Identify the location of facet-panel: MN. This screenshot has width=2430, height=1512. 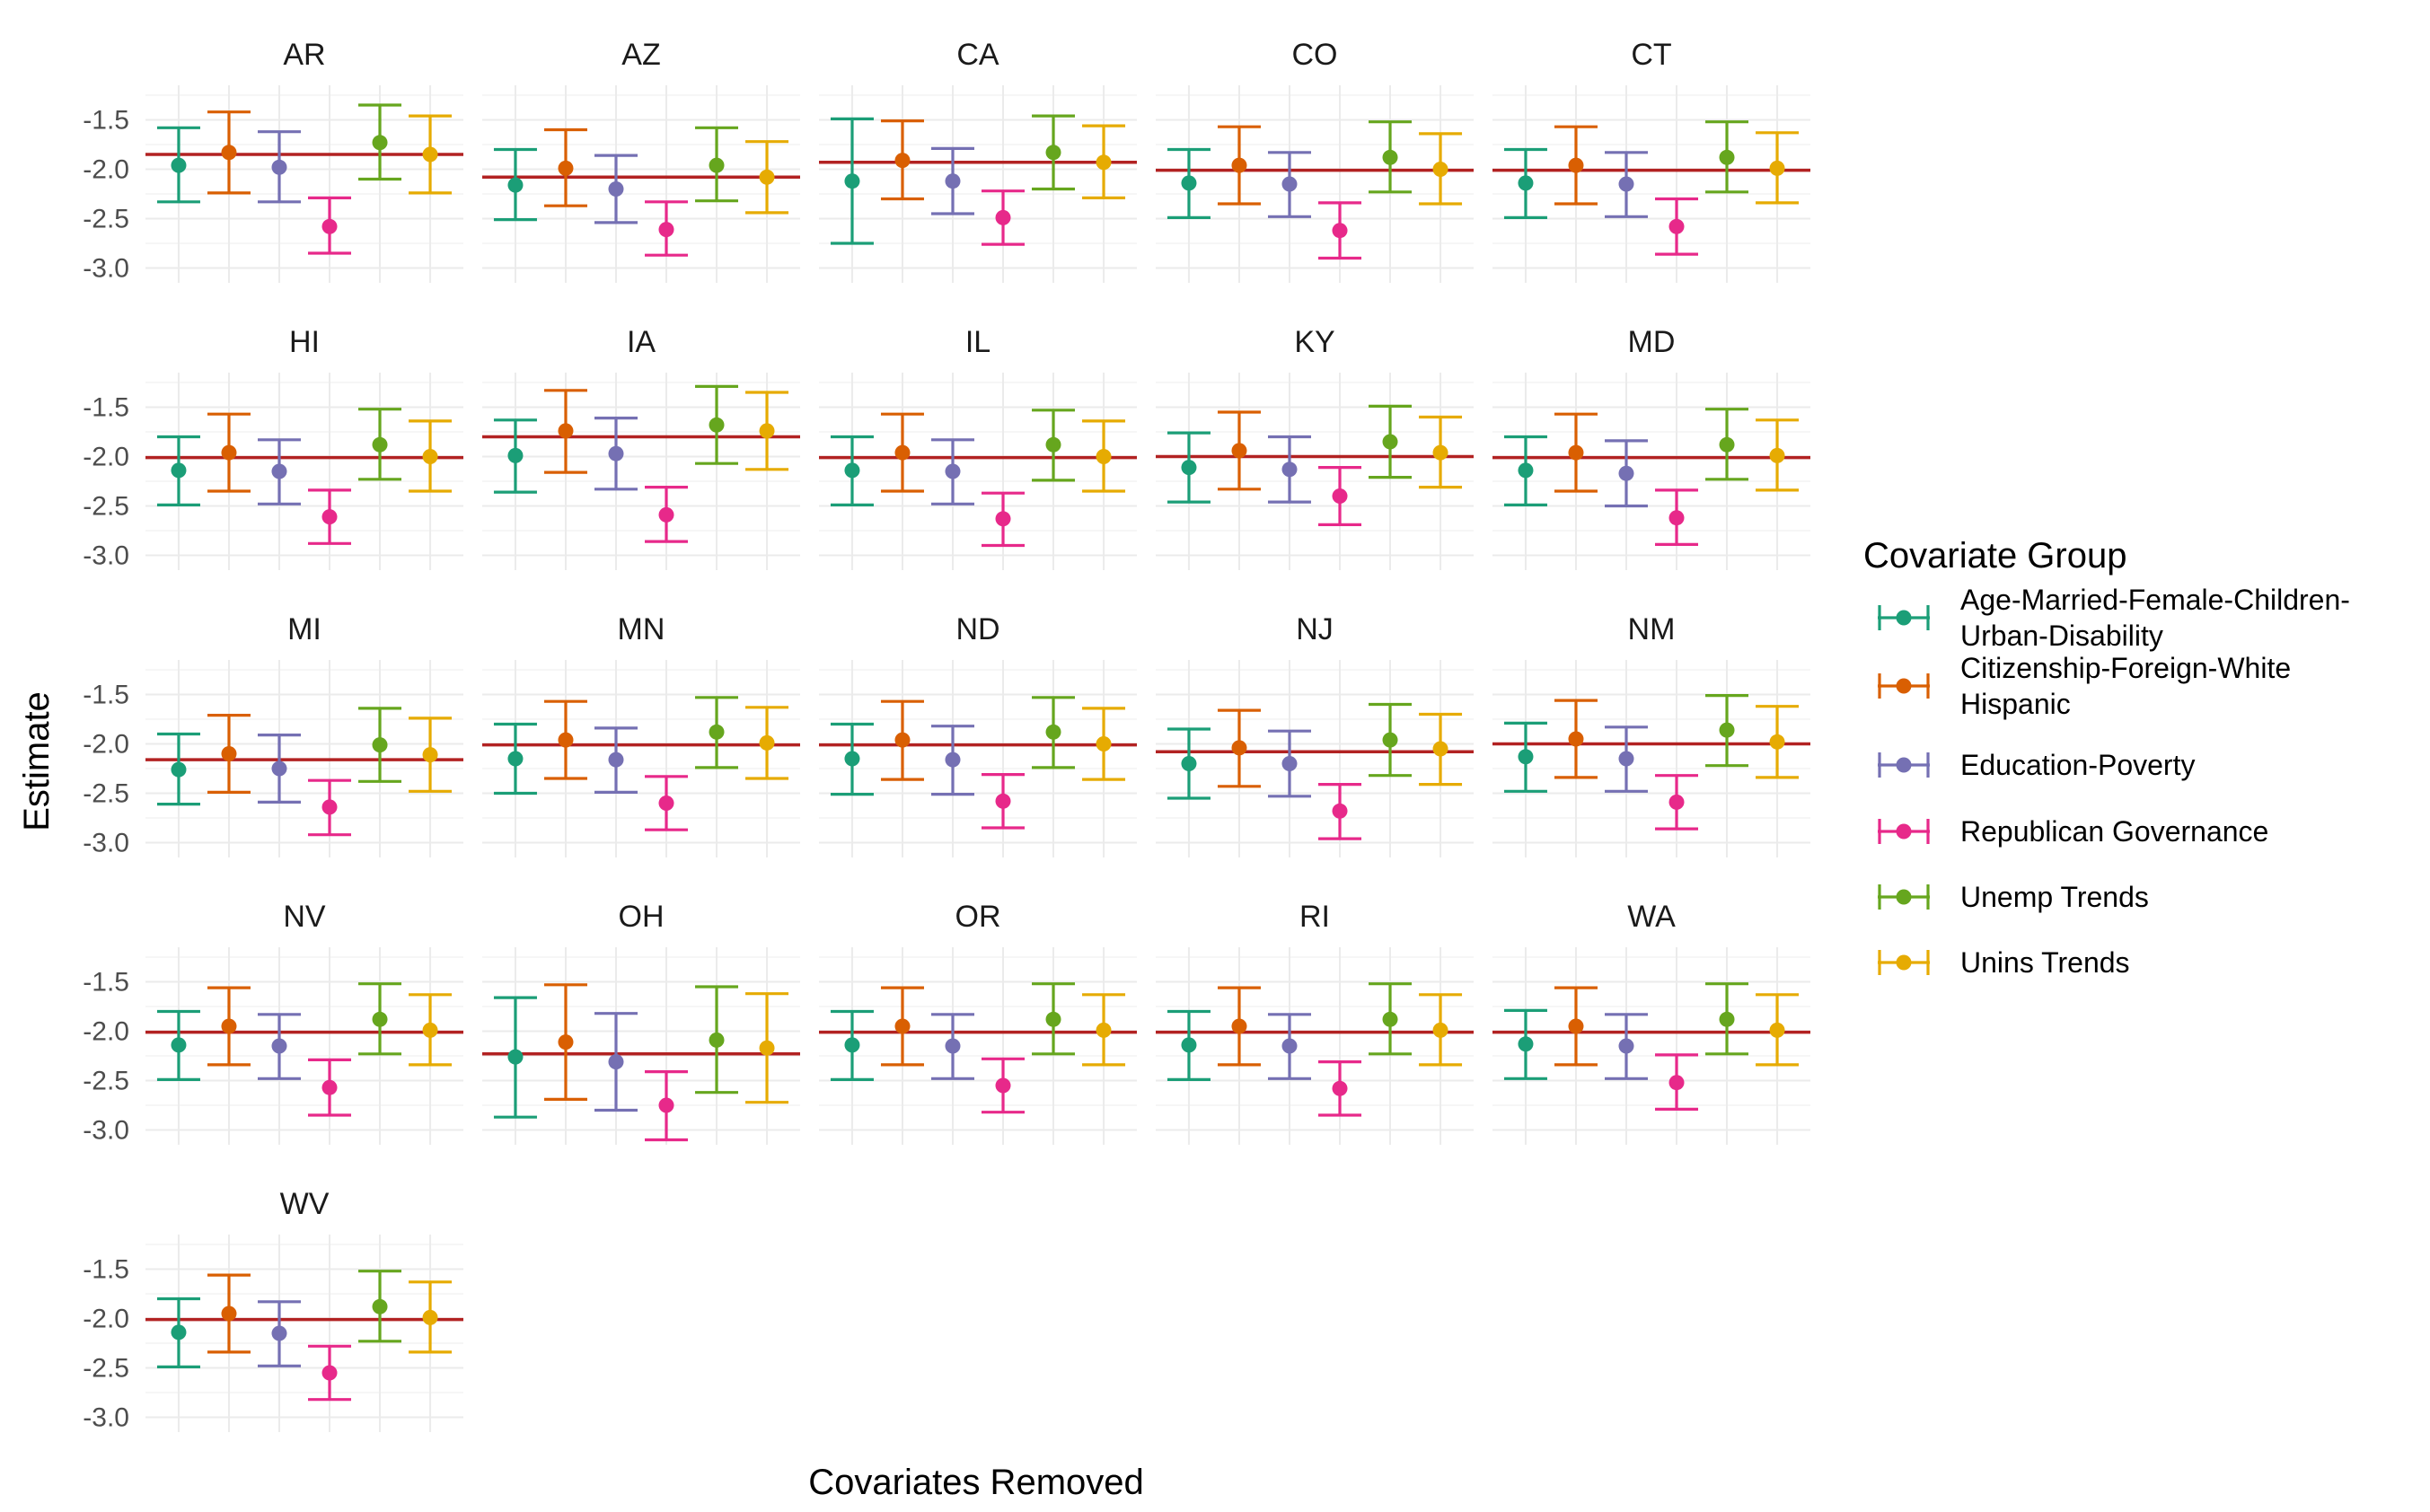
(641, 734).